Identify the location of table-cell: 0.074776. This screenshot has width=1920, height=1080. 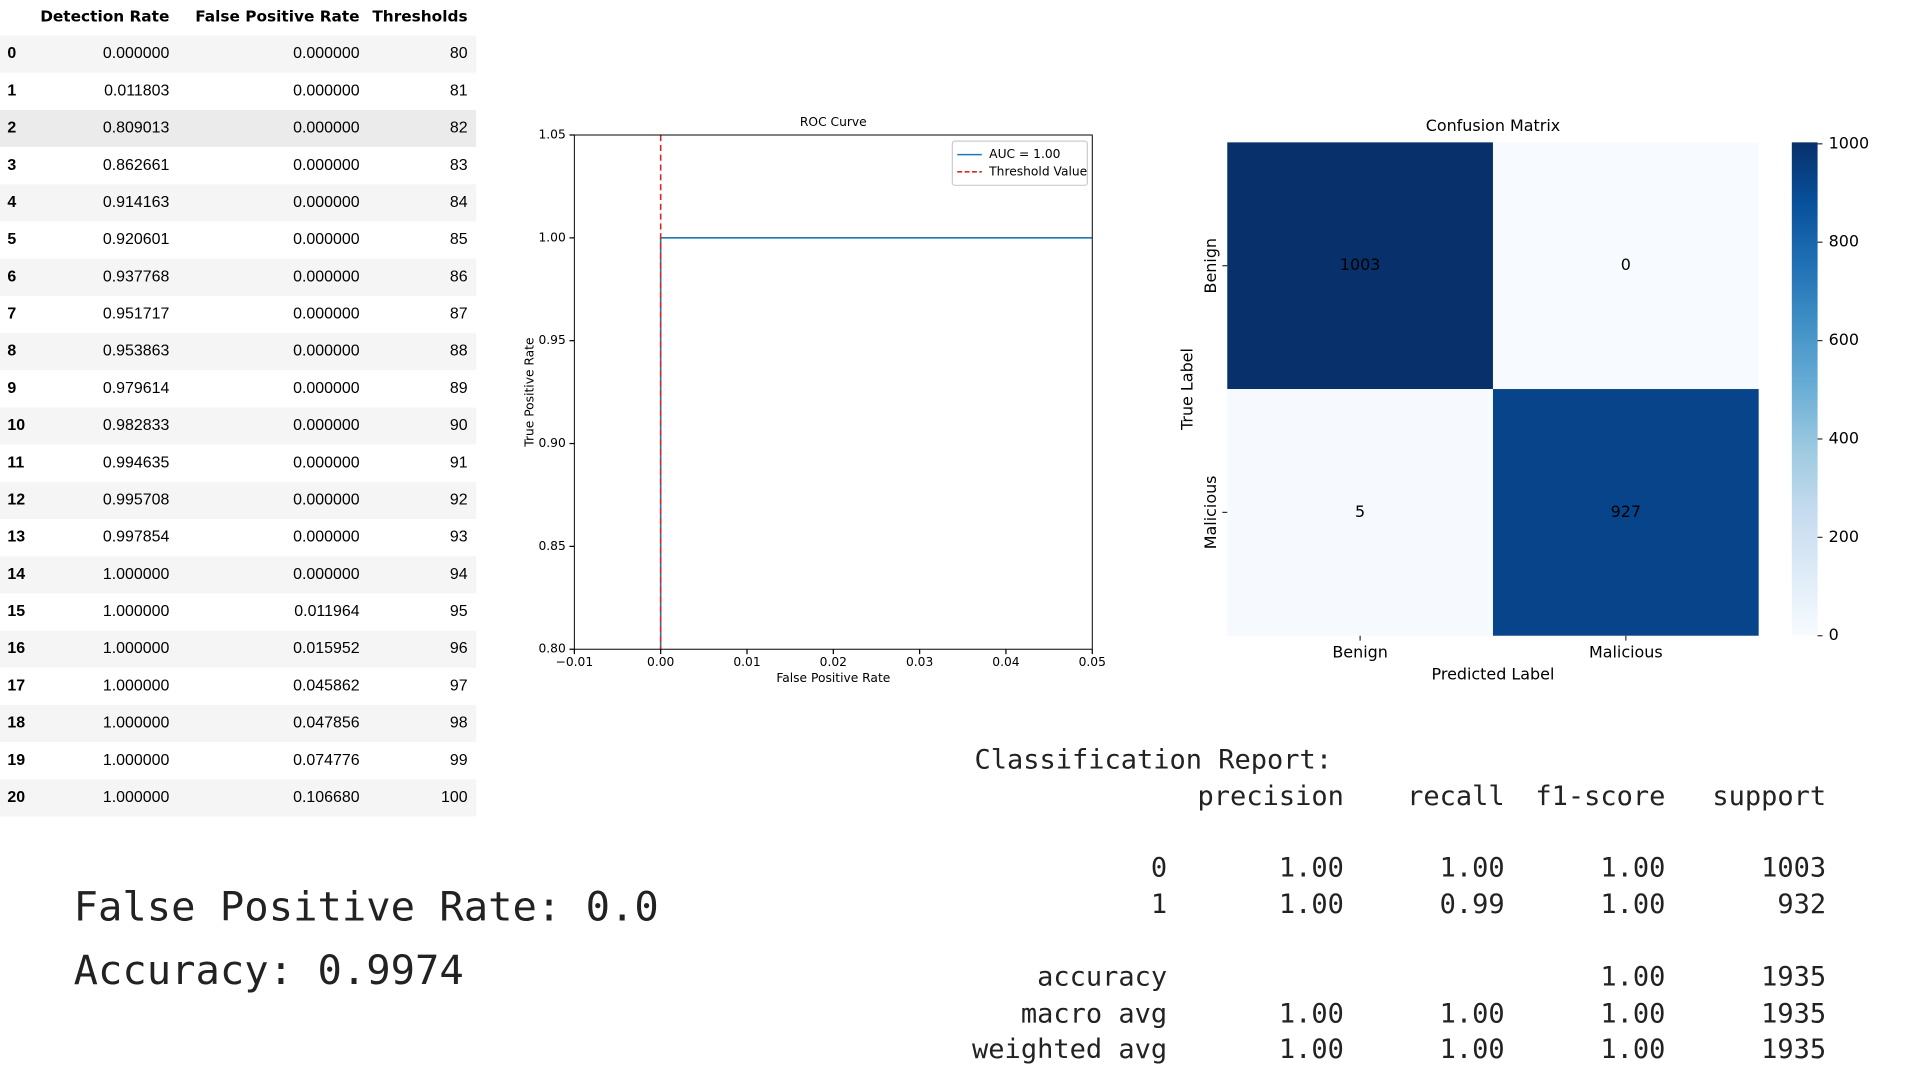
(326, 760).